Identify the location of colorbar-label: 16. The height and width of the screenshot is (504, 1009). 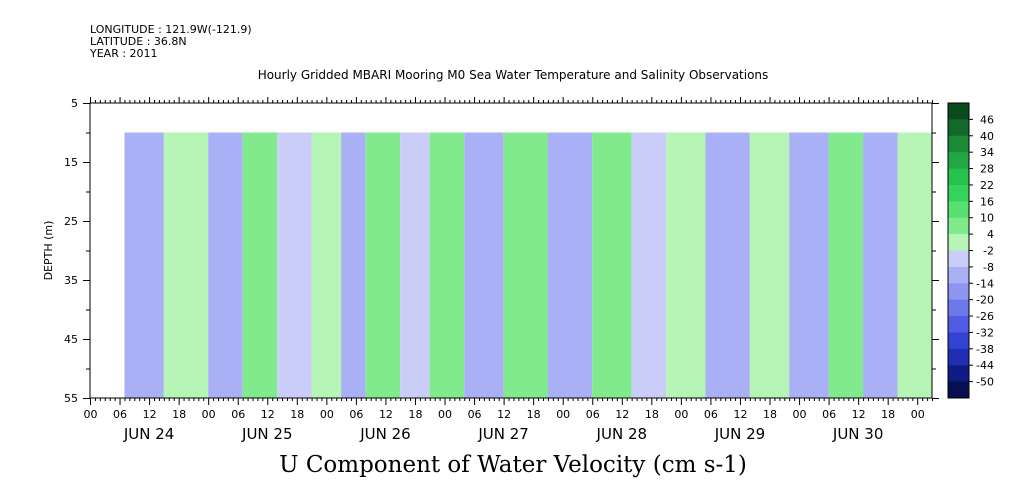
(987, 201).